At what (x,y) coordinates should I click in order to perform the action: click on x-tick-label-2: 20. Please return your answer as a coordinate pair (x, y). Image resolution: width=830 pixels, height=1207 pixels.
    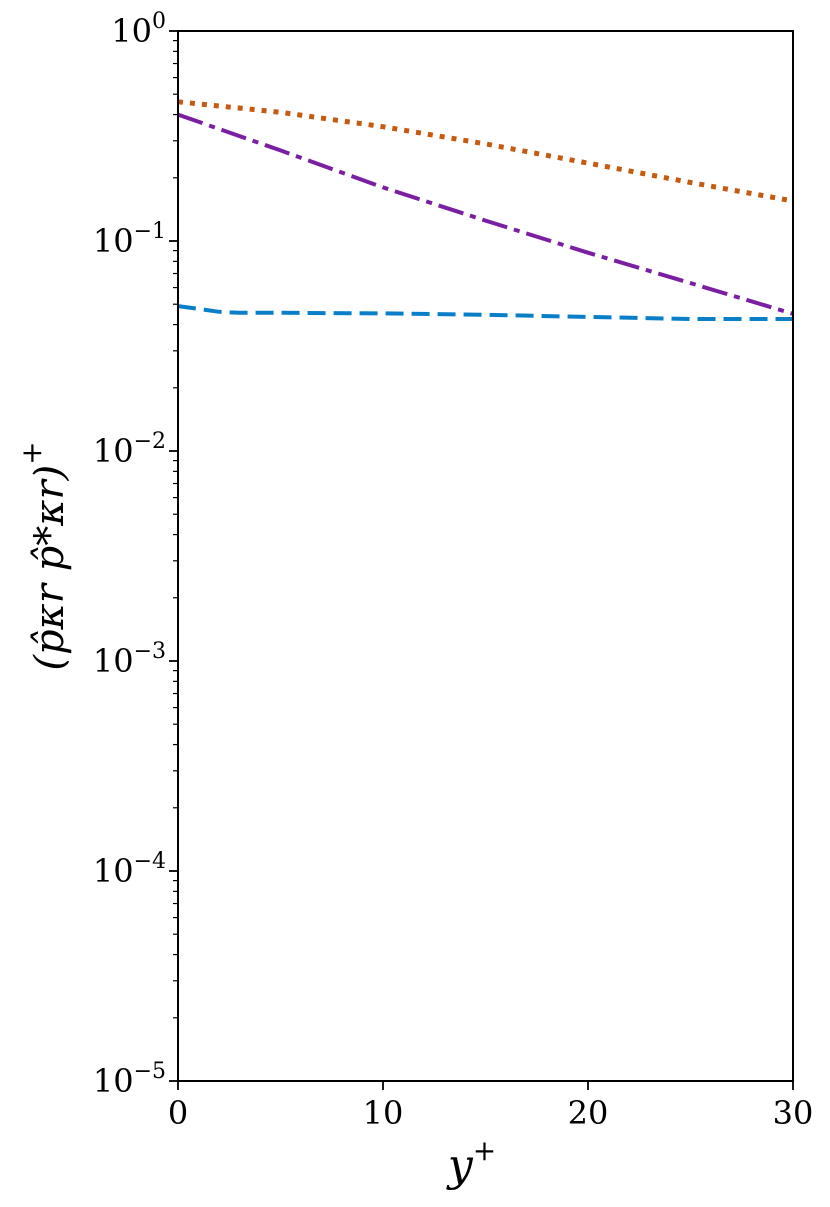
    Looking at the image, I should click on (588, 1113).